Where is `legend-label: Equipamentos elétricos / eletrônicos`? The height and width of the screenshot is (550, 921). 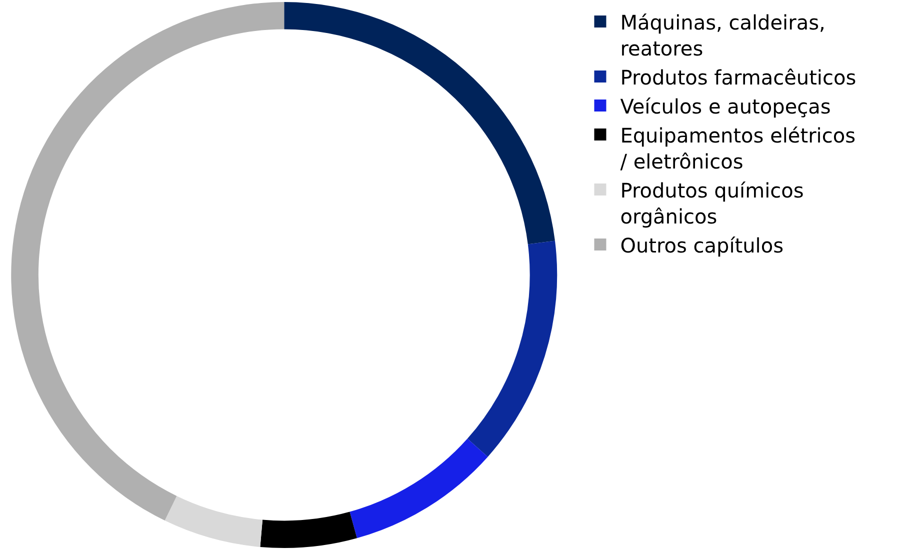 legend-label: Equipamentos elétricos / eletrônicos is located at coordinates (738, 148).